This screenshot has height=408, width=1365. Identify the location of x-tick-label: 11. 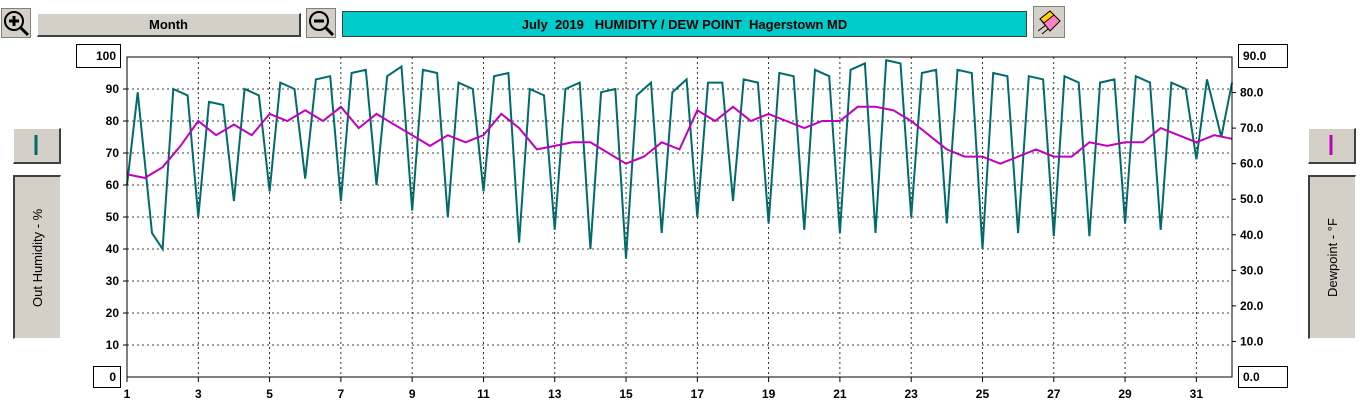
(483, 394).